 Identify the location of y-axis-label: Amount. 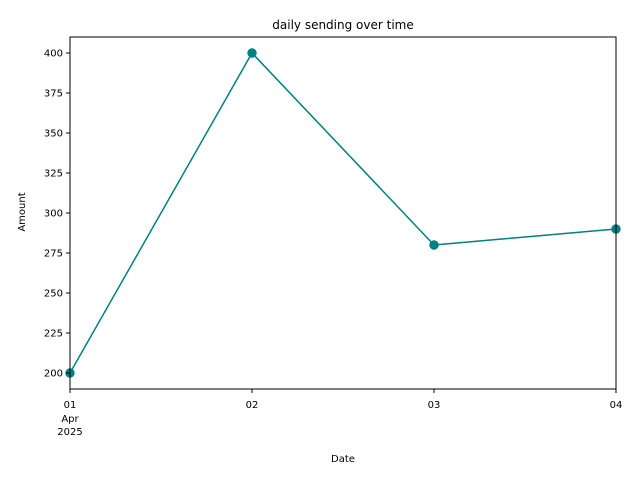
(22, 211).